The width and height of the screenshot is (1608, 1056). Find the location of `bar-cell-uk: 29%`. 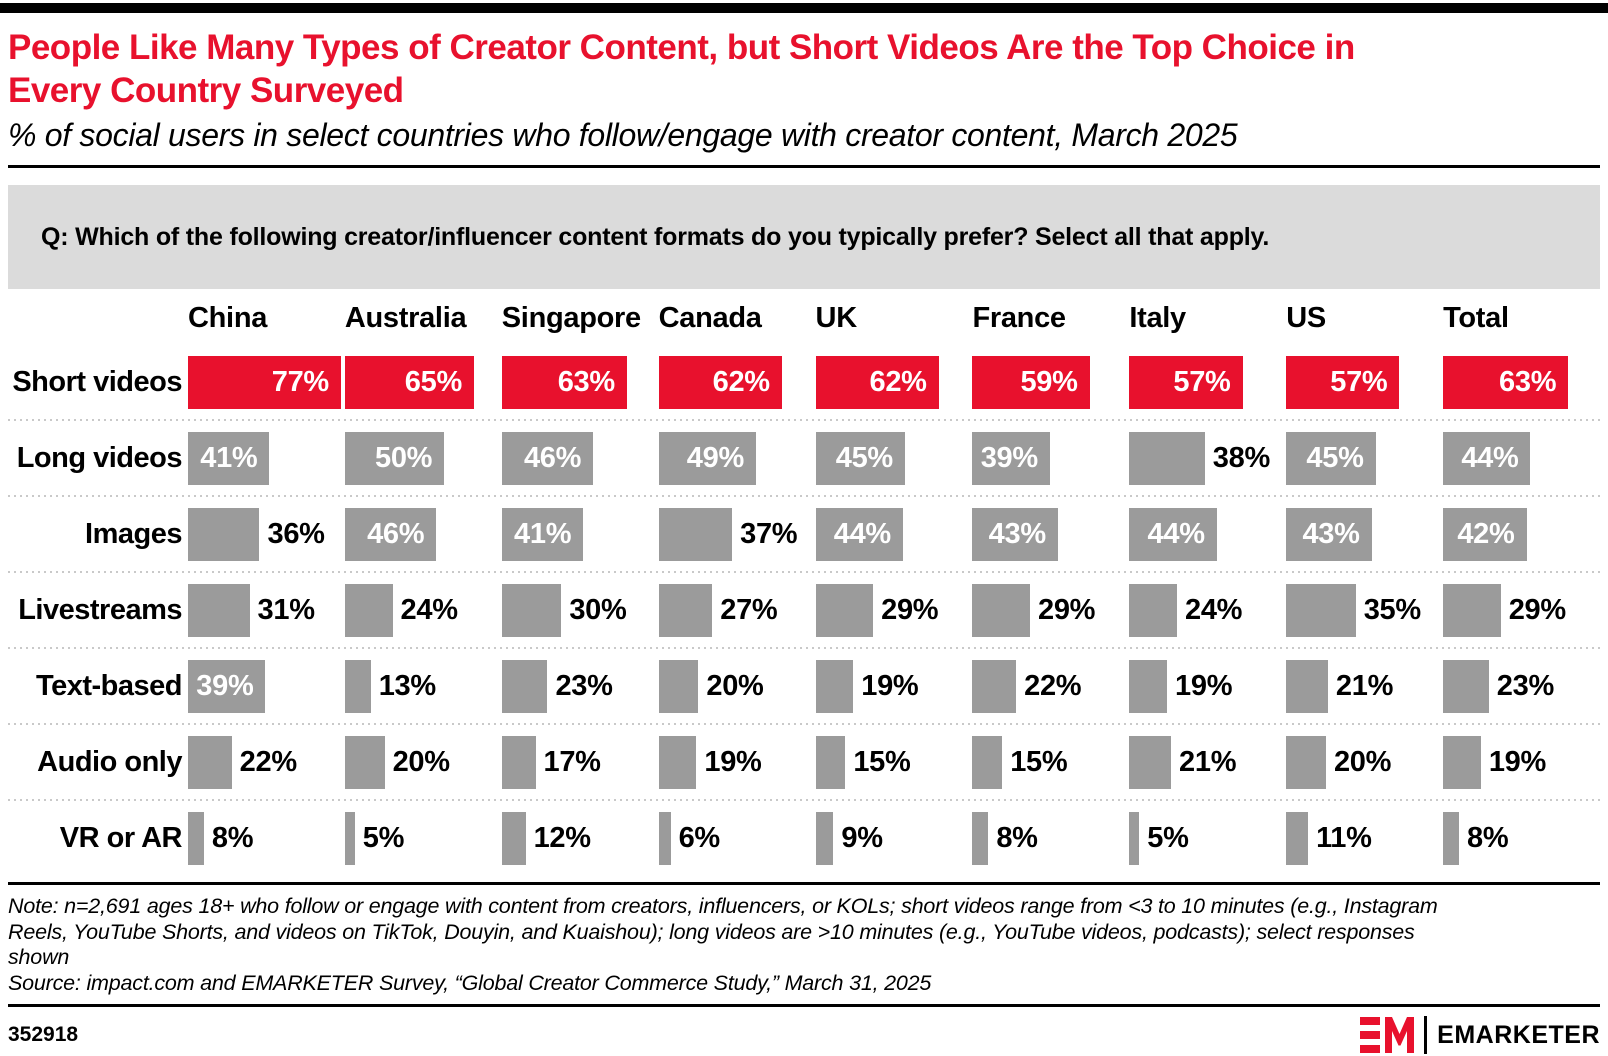

bar-cell-uk: 29% is located at coordinates (894, 610).